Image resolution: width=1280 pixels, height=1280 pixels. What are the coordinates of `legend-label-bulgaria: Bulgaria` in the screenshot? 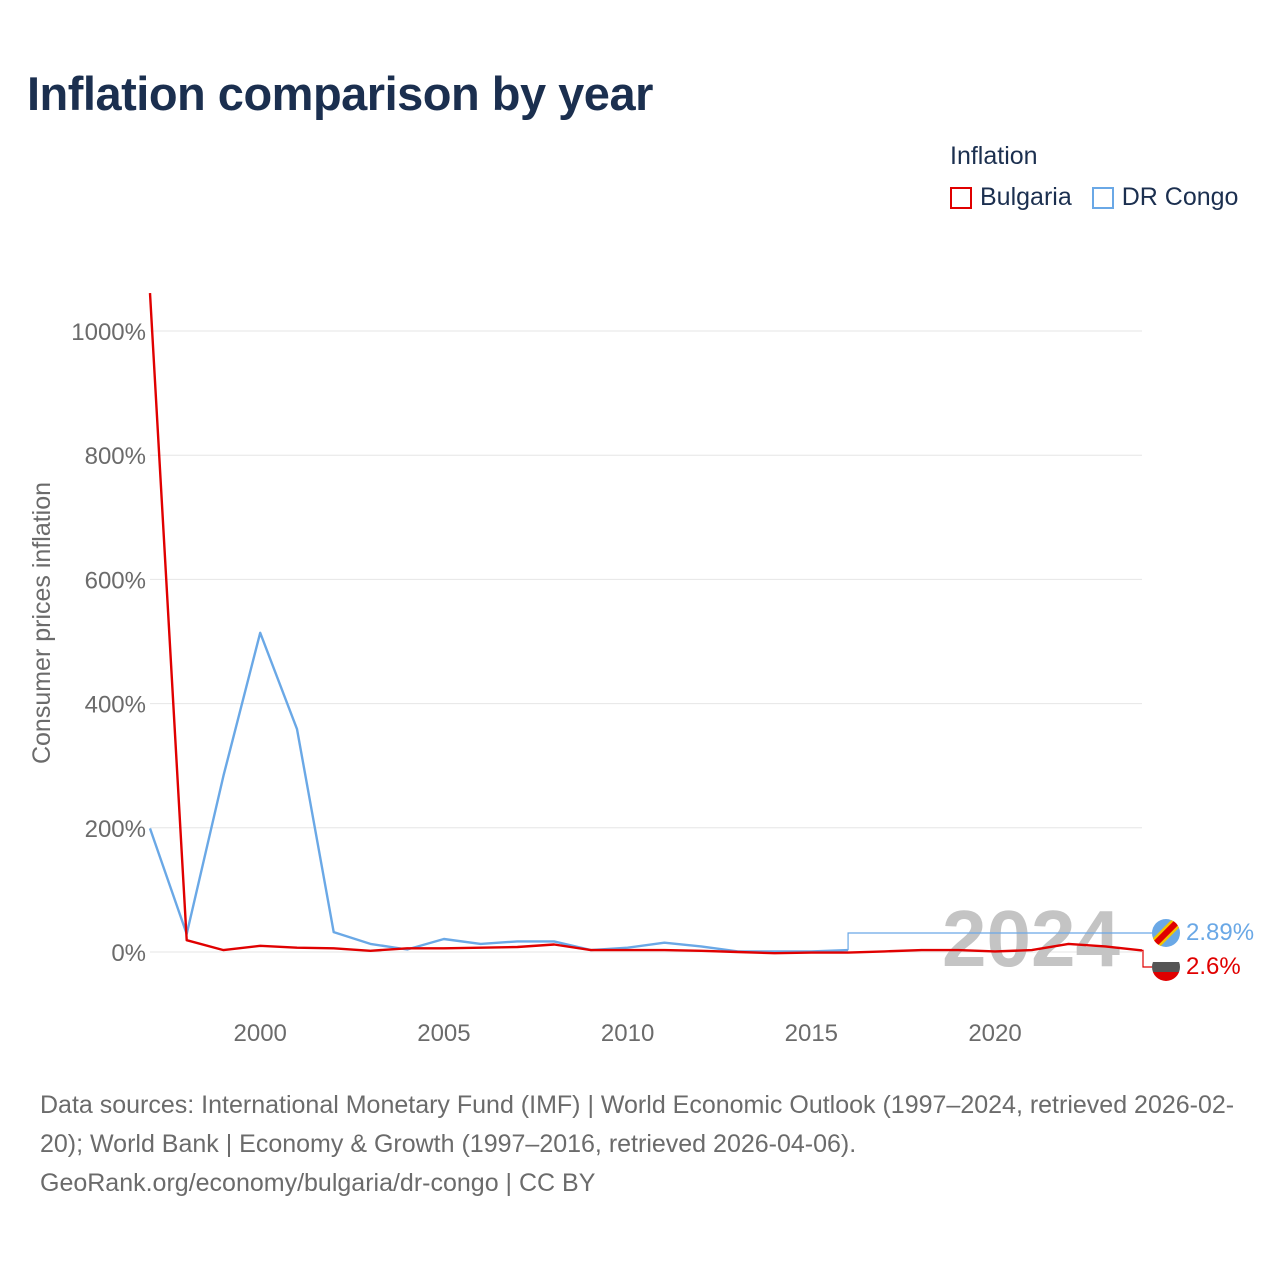 It's located at (1026, 197).